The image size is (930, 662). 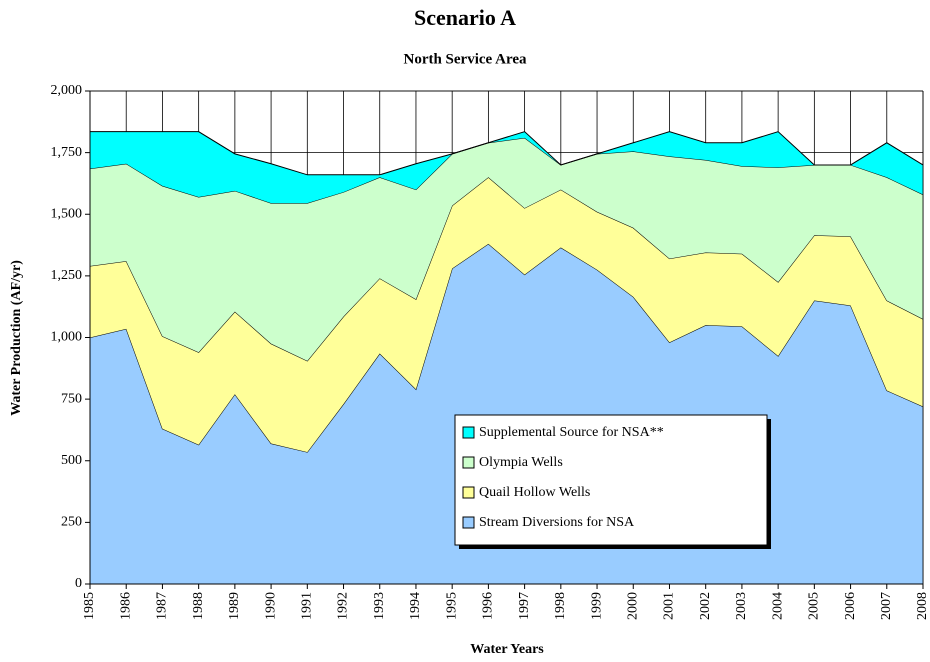 I want to click on x-tick-label: 2002, so click(x=705, y=606).